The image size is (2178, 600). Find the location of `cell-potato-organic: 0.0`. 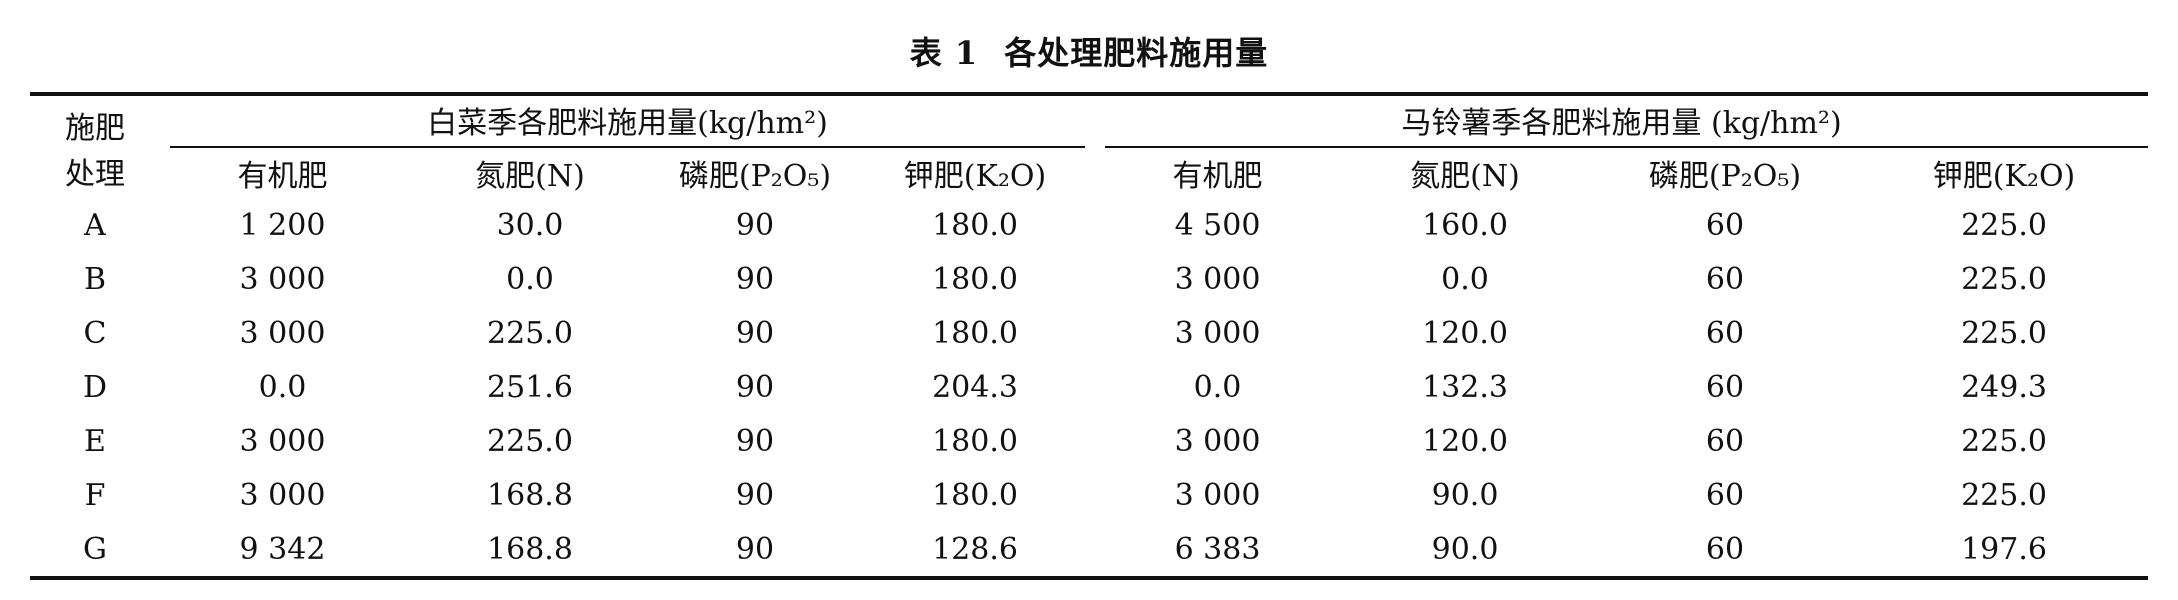

cell-potato-organic: 0.0 is located at coordinates (1217, 387).